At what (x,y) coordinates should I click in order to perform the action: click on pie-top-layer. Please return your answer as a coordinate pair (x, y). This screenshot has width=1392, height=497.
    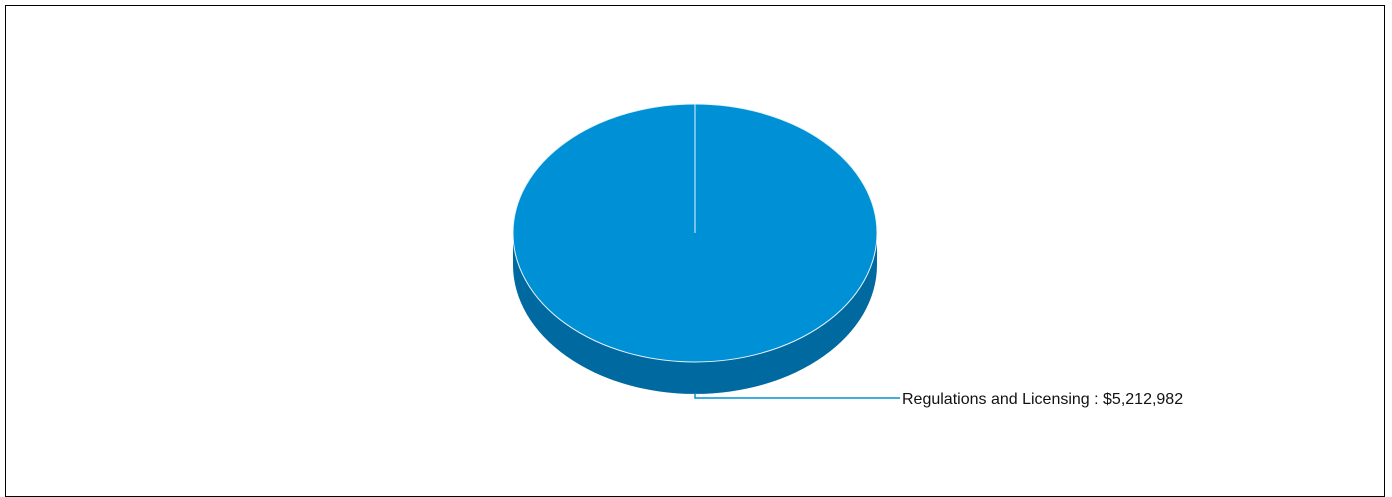
    Looking at the image, I should click on (695, 233).